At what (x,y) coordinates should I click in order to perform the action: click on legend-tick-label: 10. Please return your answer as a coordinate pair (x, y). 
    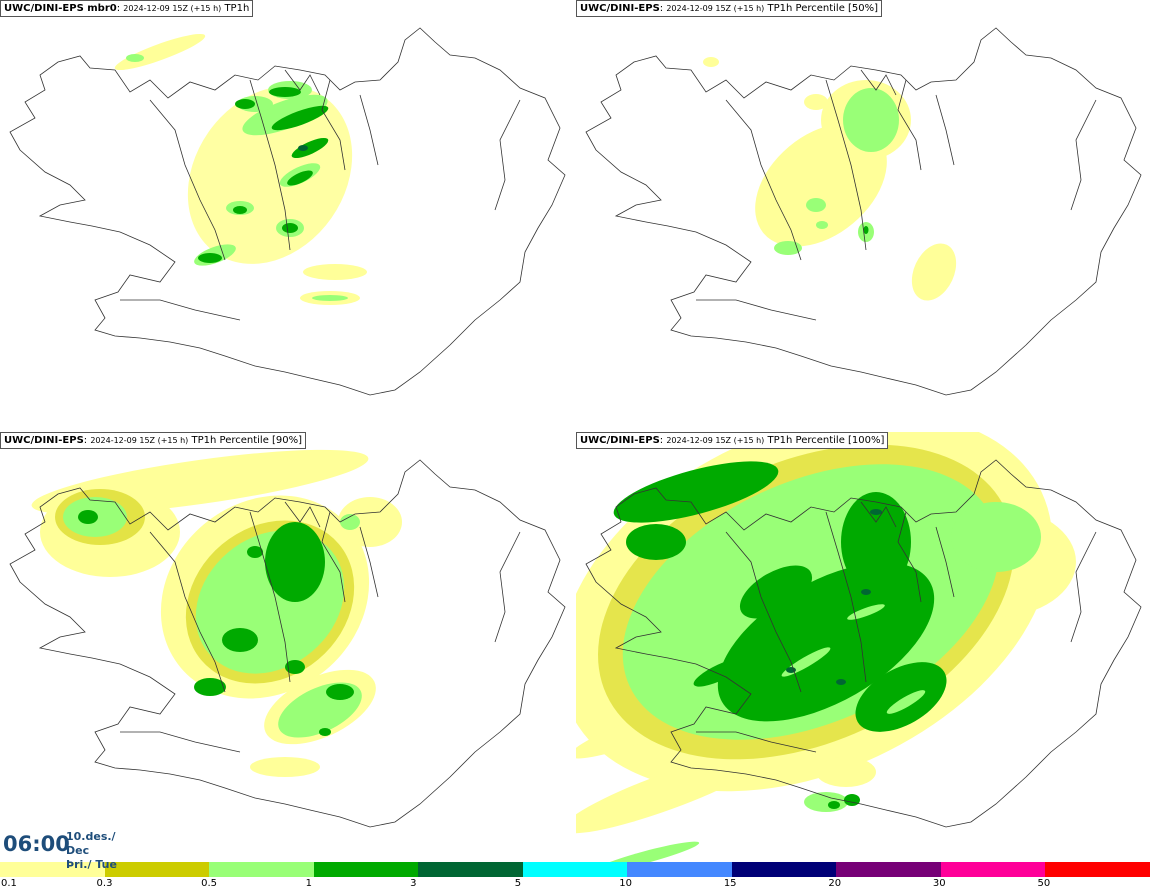
    Looking at the image, I should click on (625, 883).